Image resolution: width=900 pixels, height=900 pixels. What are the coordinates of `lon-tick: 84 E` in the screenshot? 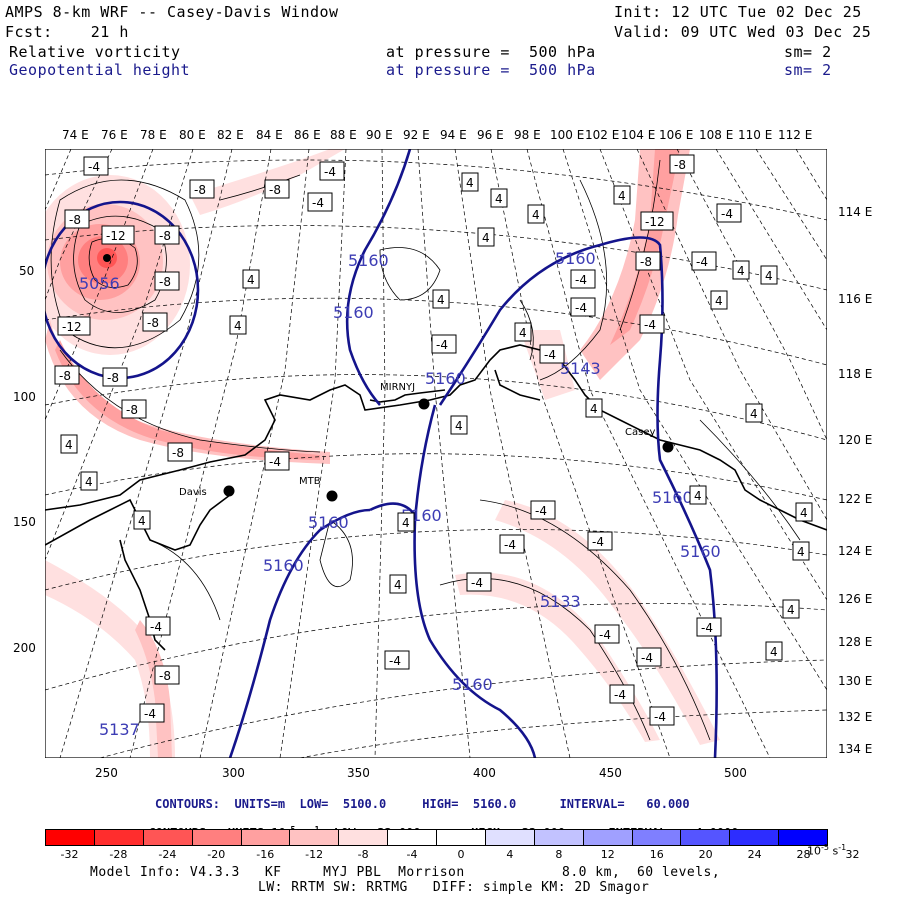 It's located at (269, 135).